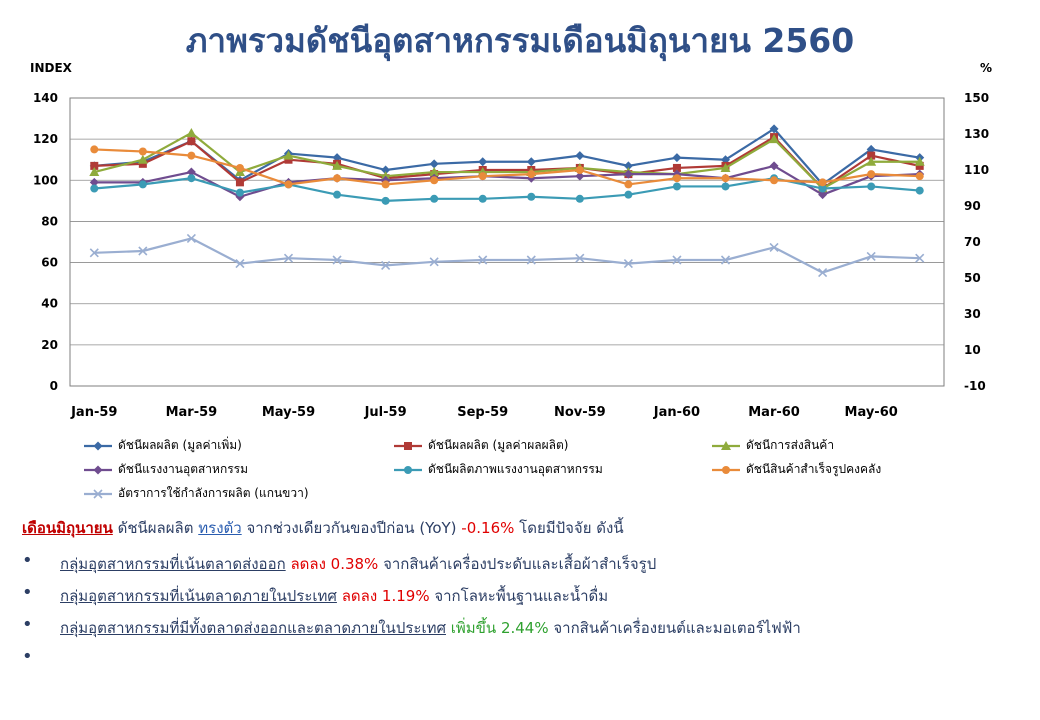 The width and height of the screenshot is (1040, 720). What do you see at coordinates (54, 386) in the screenshot?
I see `y-left-tick-label: 0` at bounding box center [54, 386].